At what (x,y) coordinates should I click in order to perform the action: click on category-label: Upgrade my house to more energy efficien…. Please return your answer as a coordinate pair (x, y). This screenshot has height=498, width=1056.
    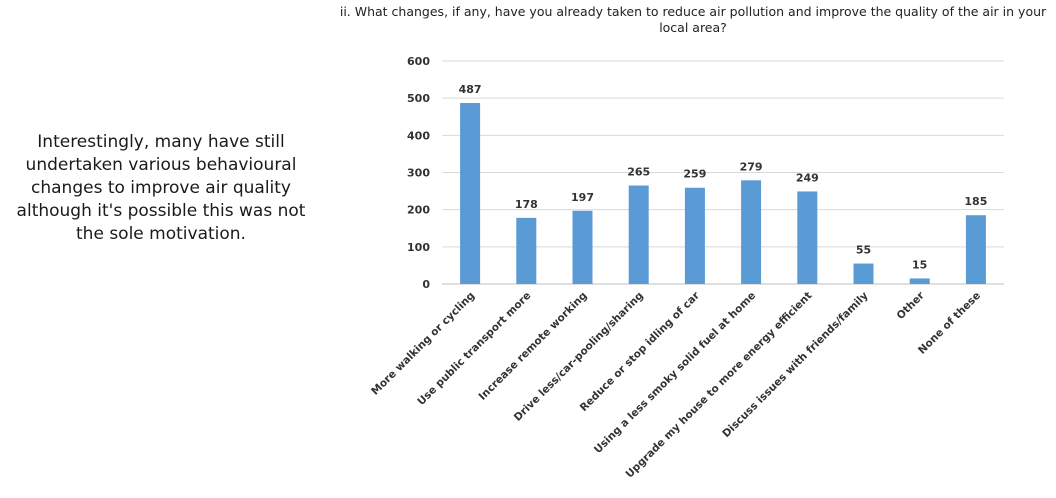
    Looking at the image, I should click on (719, 385).